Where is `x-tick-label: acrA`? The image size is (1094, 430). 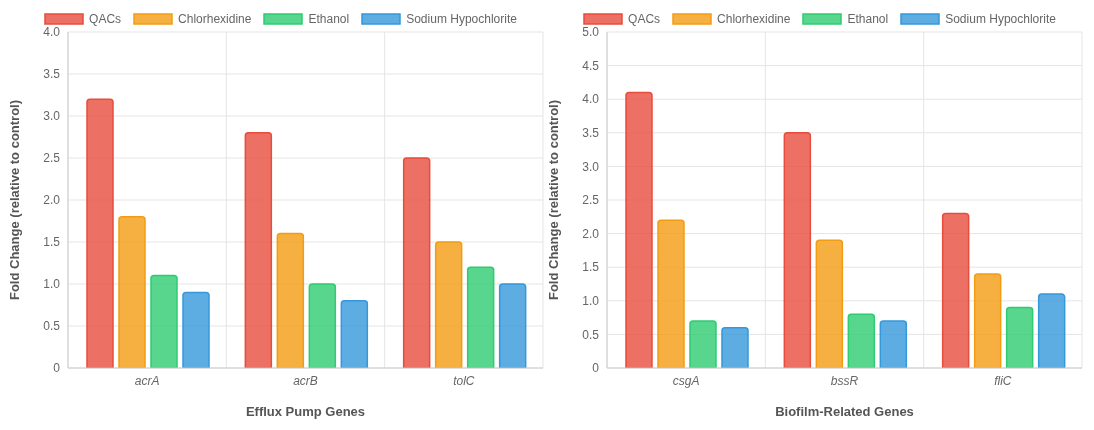 x-tick-label: acrA is located at coordinates (147, 380).